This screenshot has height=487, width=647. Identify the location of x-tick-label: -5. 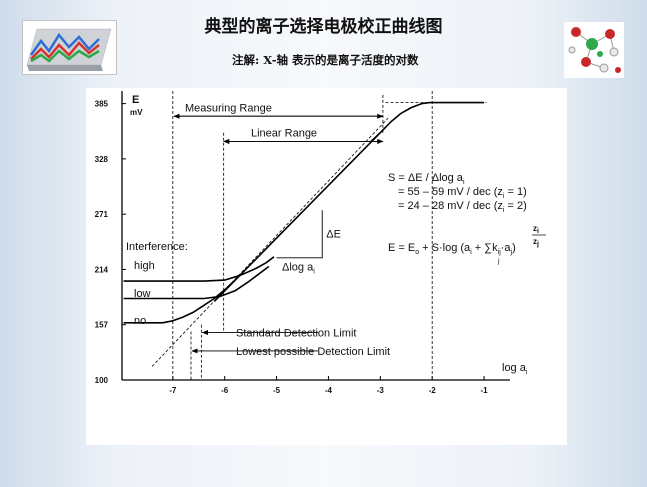
(277, 390).